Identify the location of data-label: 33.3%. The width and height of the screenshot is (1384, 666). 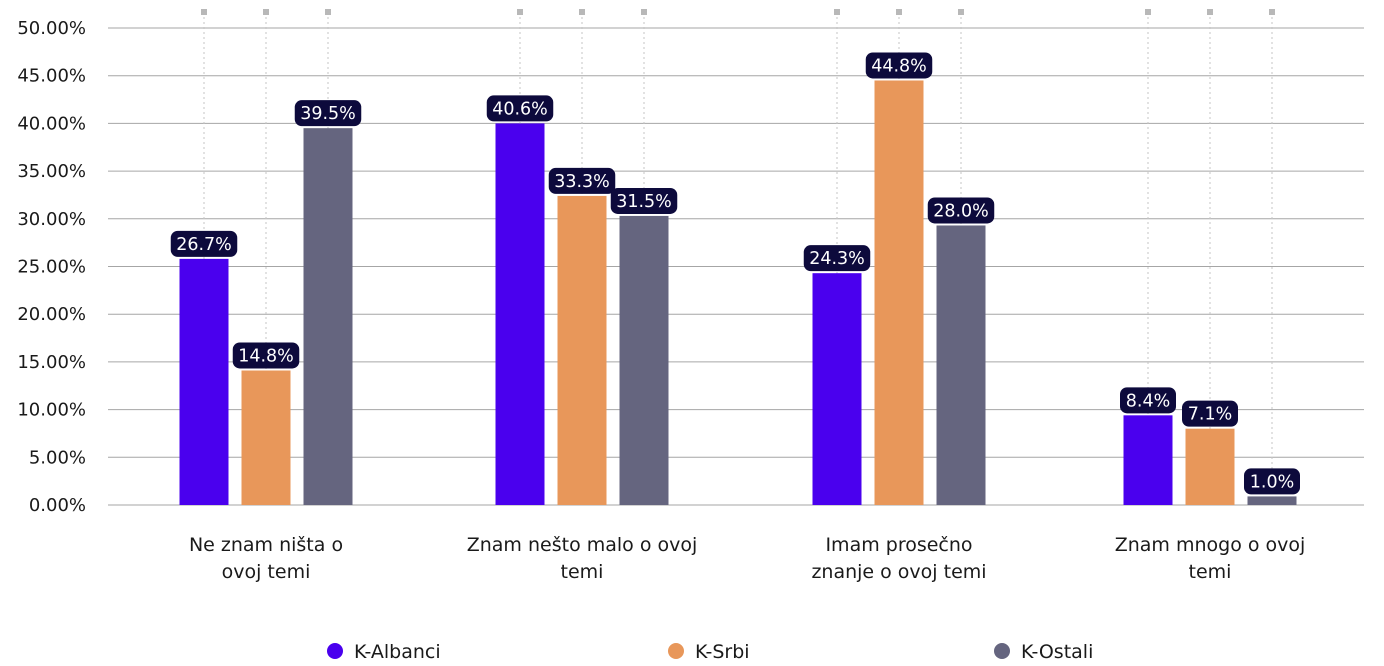
(582, 182).